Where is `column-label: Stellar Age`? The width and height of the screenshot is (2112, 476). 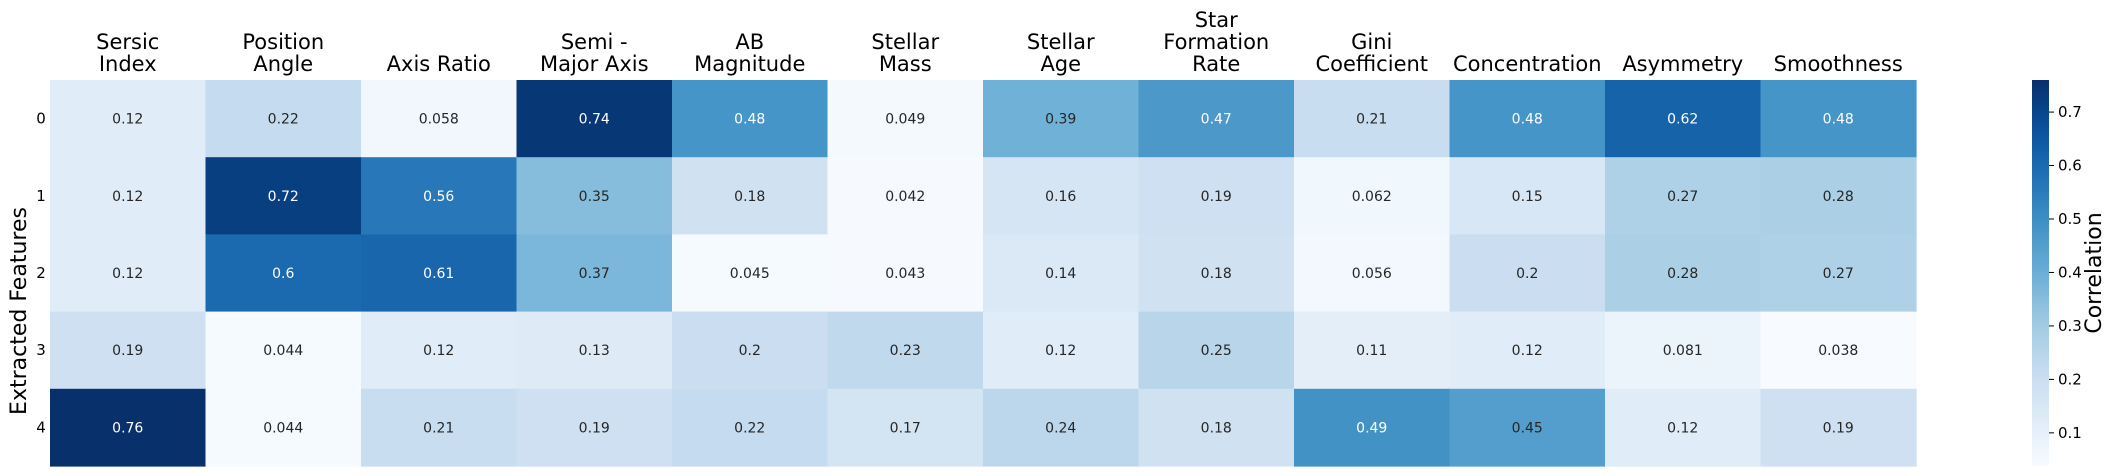 column-label: Stellar Age is located at coordinates (1061, 53).